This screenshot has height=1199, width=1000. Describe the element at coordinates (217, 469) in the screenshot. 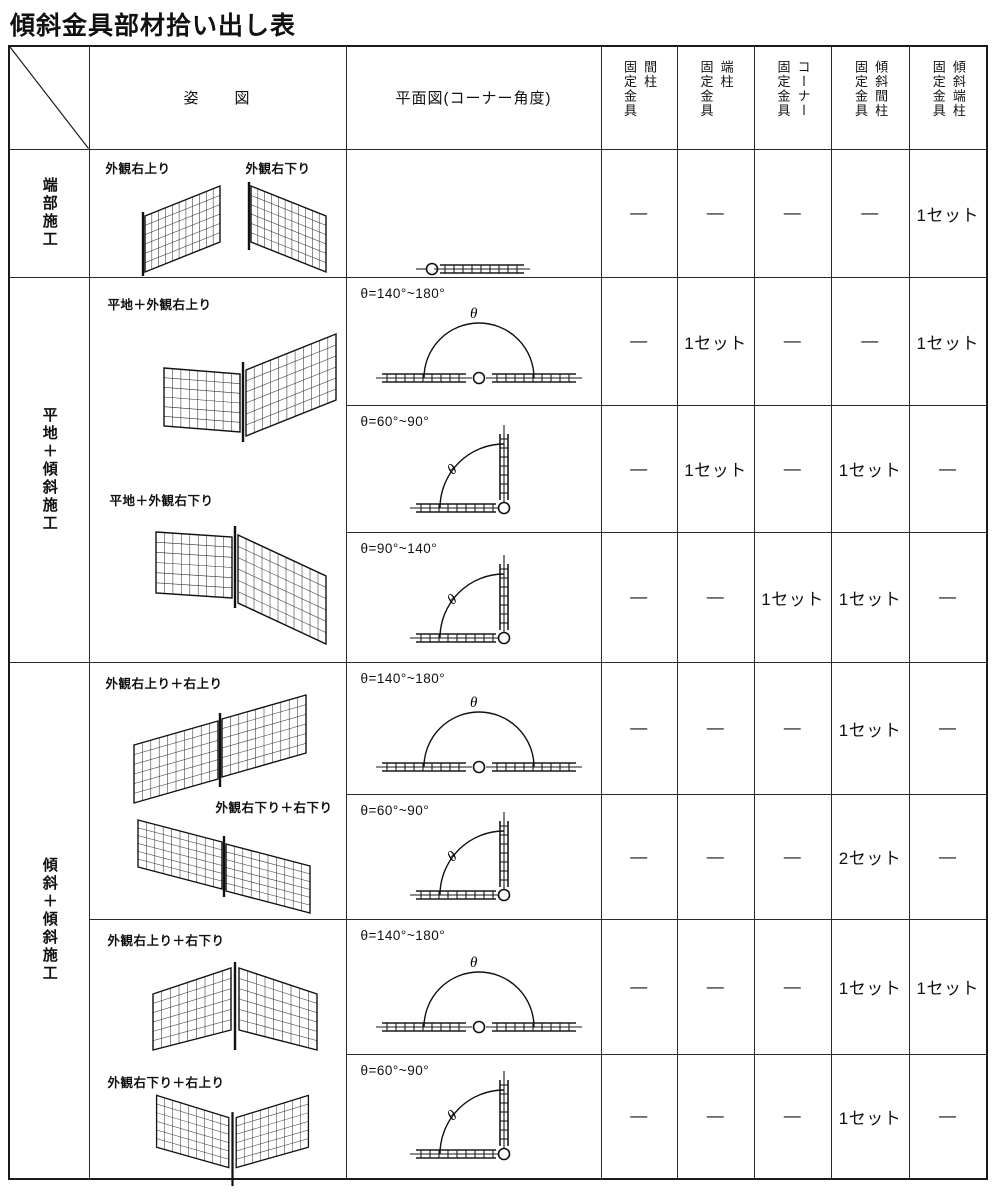

I see `appearance-cell-flat-slope: 平地＋外観右上り 平地＋外観右下り` at that location.